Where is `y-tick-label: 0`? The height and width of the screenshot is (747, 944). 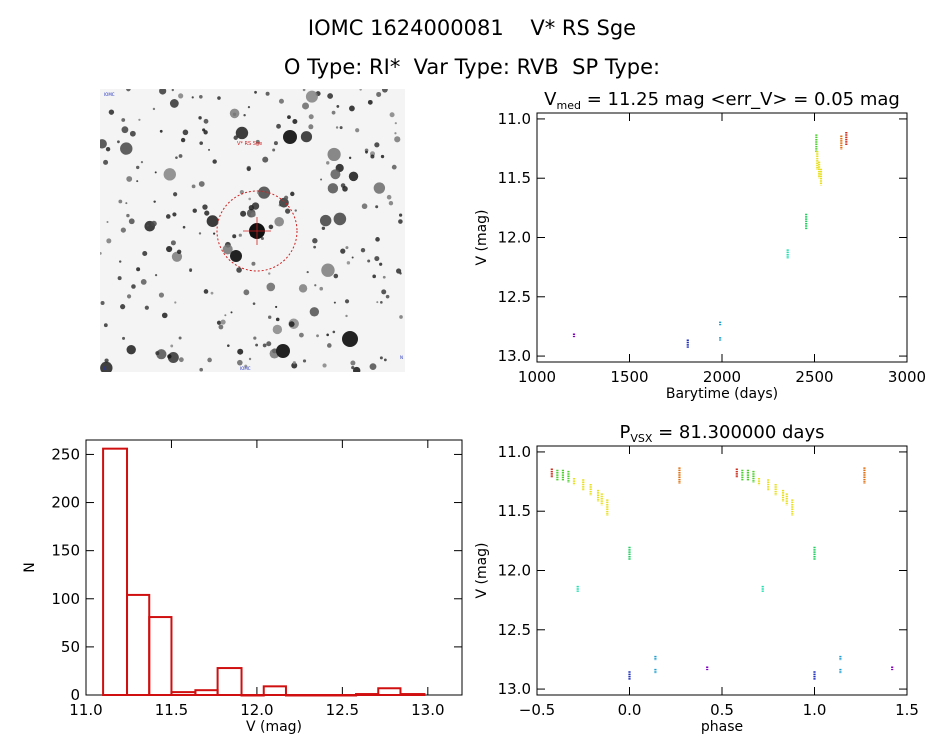
y-tick-label: 0 is located at coordinates (75, 695).